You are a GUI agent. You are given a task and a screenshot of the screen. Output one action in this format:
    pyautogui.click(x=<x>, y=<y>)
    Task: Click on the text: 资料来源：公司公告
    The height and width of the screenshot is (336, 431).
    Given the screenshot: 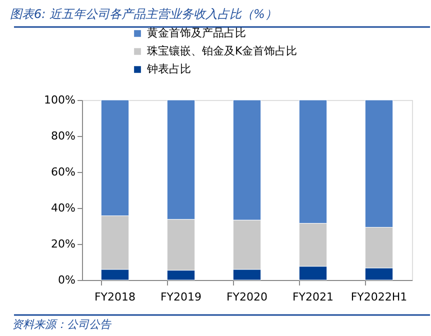 What is the action you would take?
    pyautogui.click(x=62, y=324)
    